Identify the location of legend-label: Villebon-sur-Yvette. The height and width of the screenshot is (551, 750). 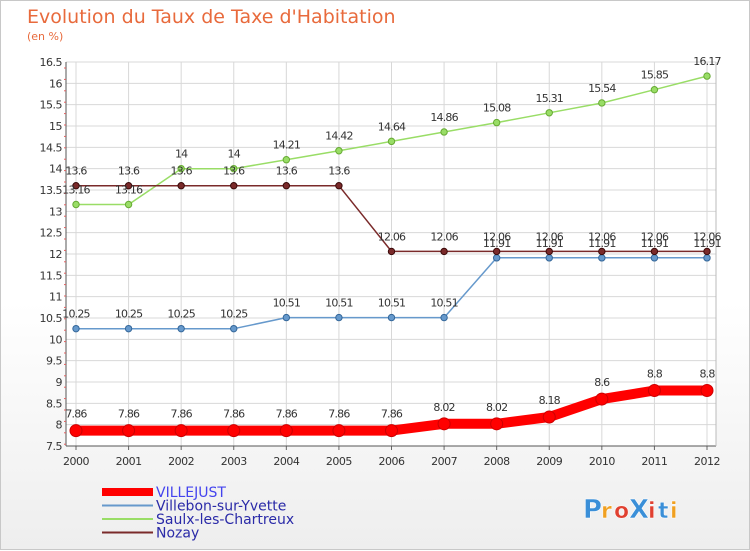
(221, 507).